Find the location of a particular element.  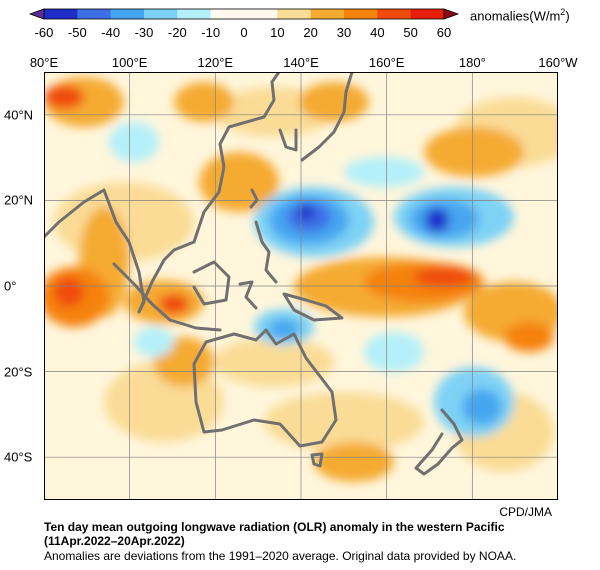

tasmania-coastline is located at coordinates (317, 460).